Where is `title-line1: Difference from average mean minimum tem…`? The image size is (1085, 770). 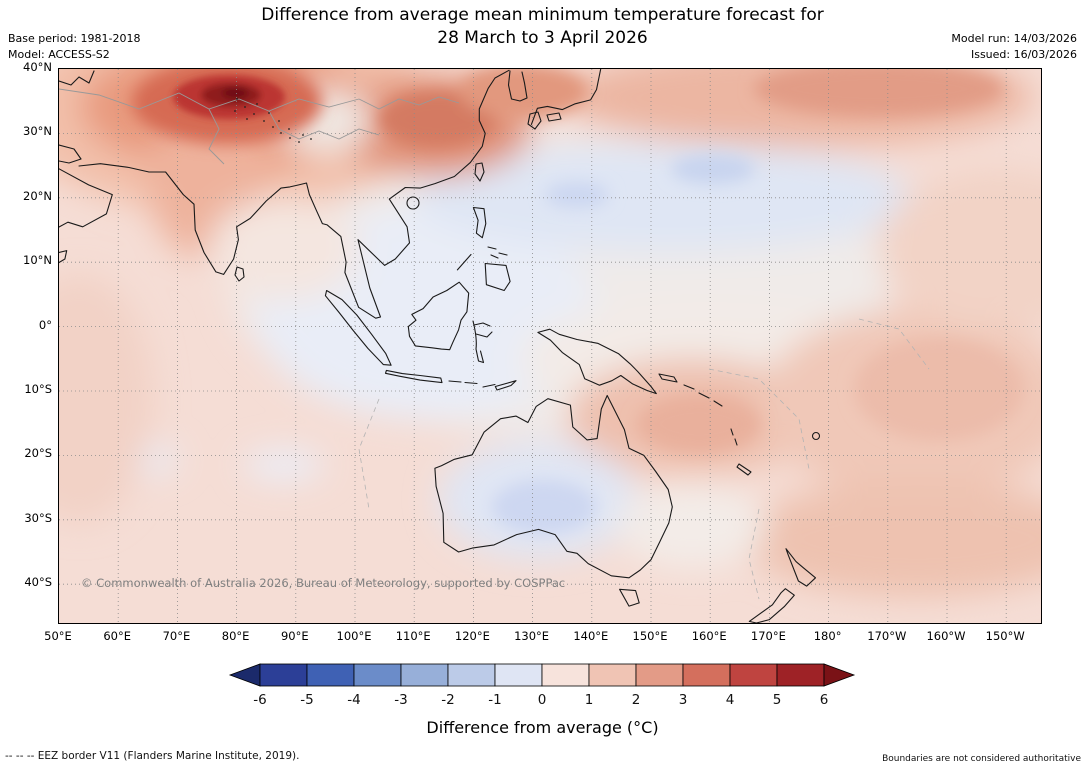
title-line1: Difference from average mean minimum tem… is located at coordinates (542, 15).